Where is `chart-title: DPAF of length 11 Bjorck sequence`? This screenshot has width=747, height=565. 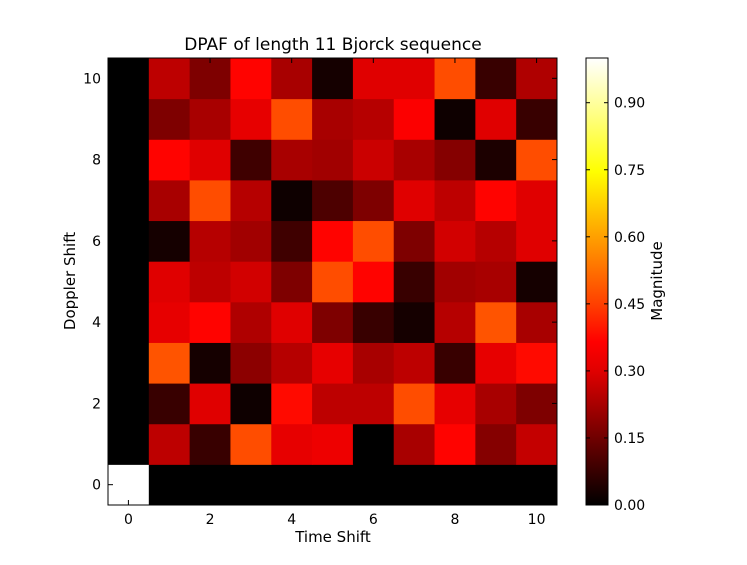
chart-title: DPAF of length 11 Bjorck sequence is located at coordinates (332, 45).